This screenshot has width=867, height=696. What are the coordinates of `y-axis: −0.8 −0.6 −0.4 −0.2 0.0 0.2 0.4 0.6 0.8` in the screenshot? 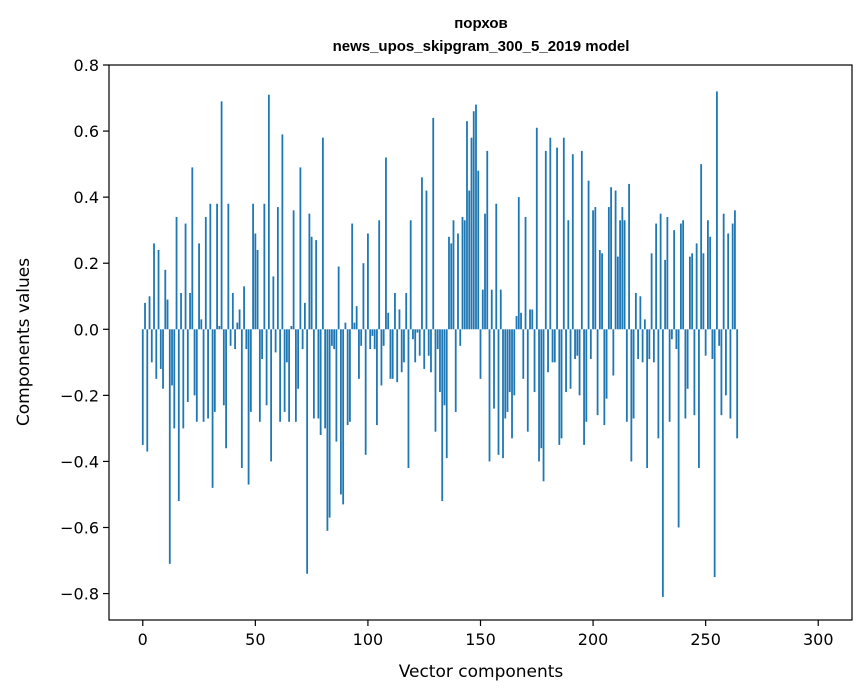 It's located at (84, 330).